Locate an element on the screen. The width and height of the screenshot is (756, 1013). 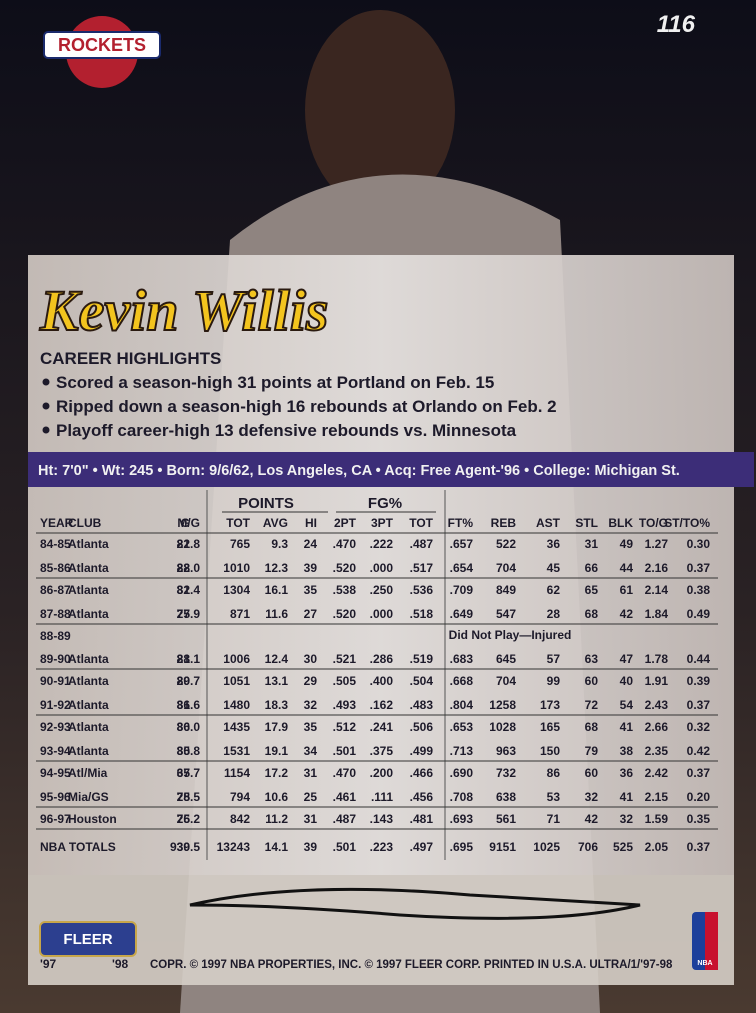
cell: 871 is located at coordinates (240, 614).